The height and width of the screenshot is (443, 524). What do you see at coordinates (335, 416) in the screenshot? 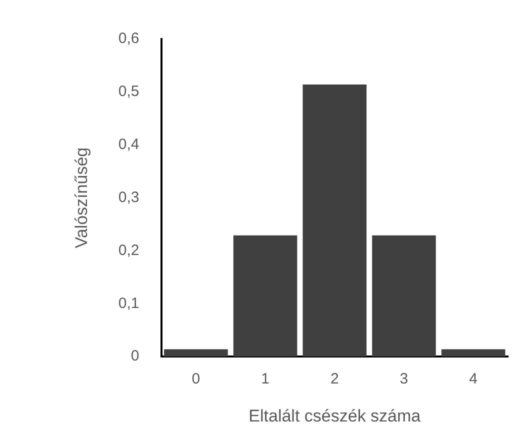
I see `x-axis-title: Eltalált csészék száma` at bounding box center [335, 416].